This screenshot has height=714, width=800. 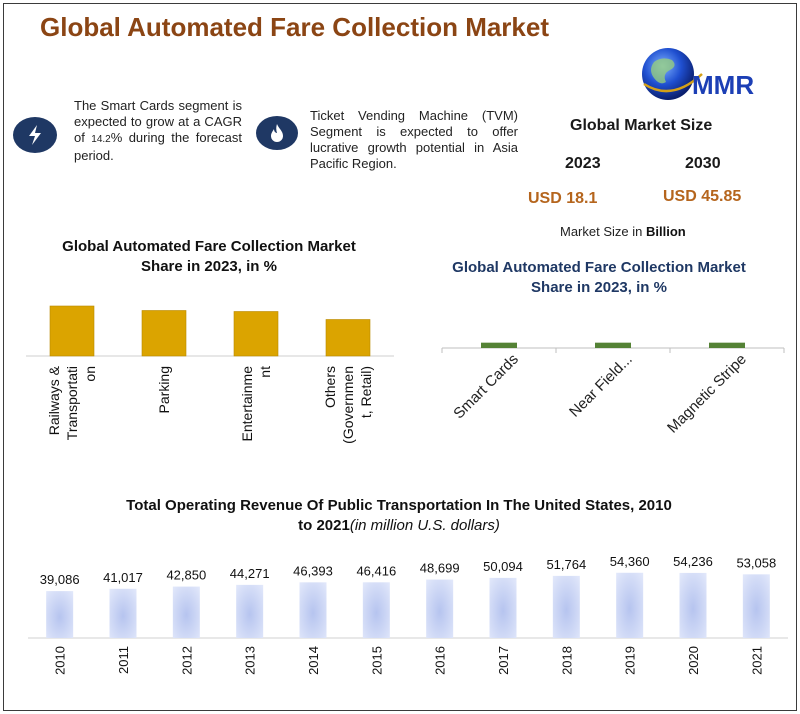 I want to click on revenue-value-label: 53,058, so click(x=756, y=562).